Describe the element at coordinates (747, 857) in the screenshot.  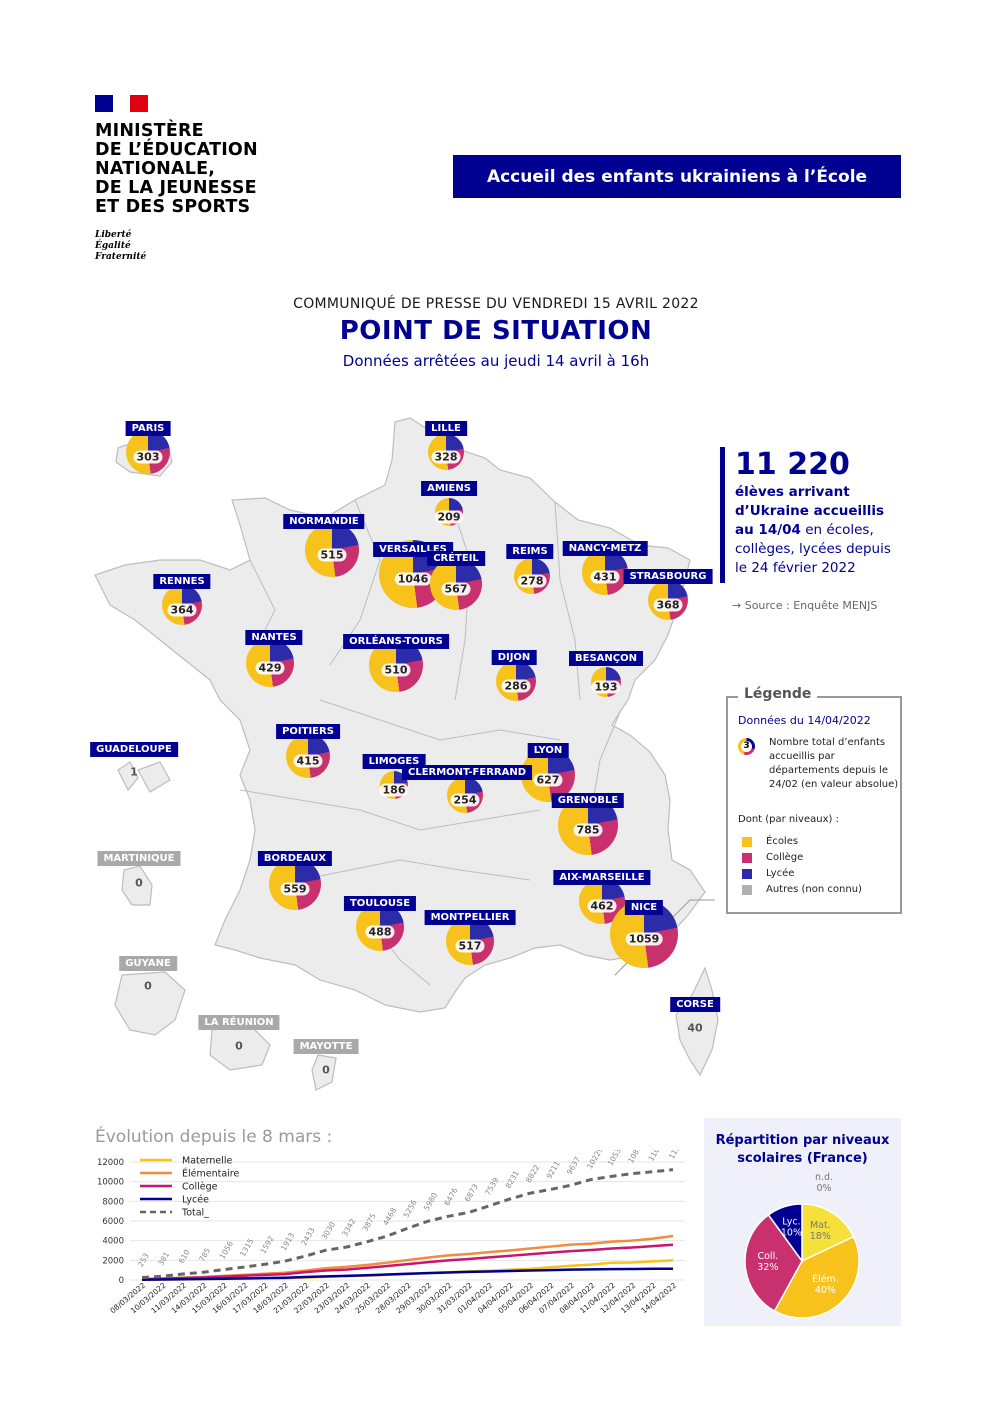
I see `college-swatch` at that location.